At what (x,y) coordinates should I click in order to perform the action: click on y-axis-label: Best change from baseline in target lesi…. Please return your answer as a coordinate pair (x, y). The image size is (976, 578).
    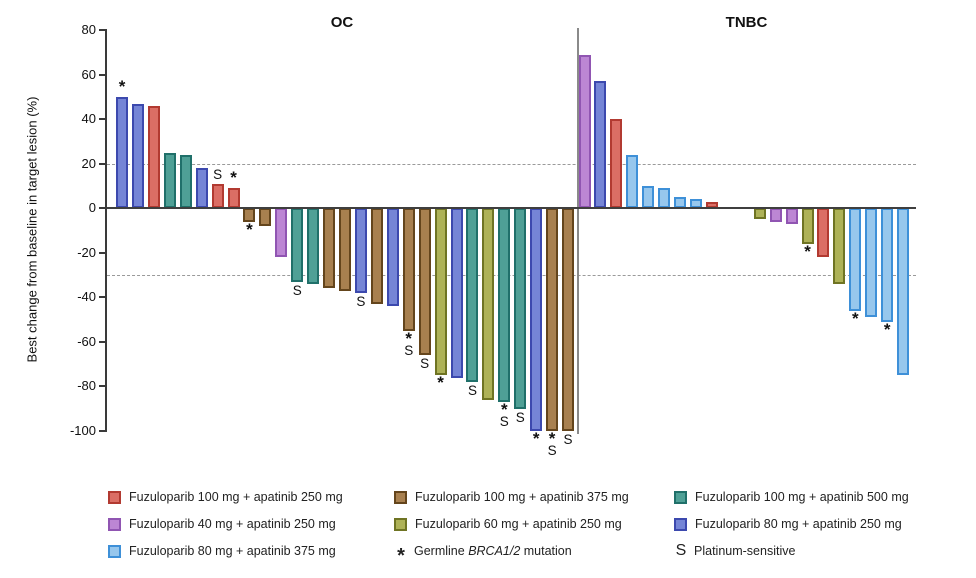
    Looking at the image, I should click on (32, 229).